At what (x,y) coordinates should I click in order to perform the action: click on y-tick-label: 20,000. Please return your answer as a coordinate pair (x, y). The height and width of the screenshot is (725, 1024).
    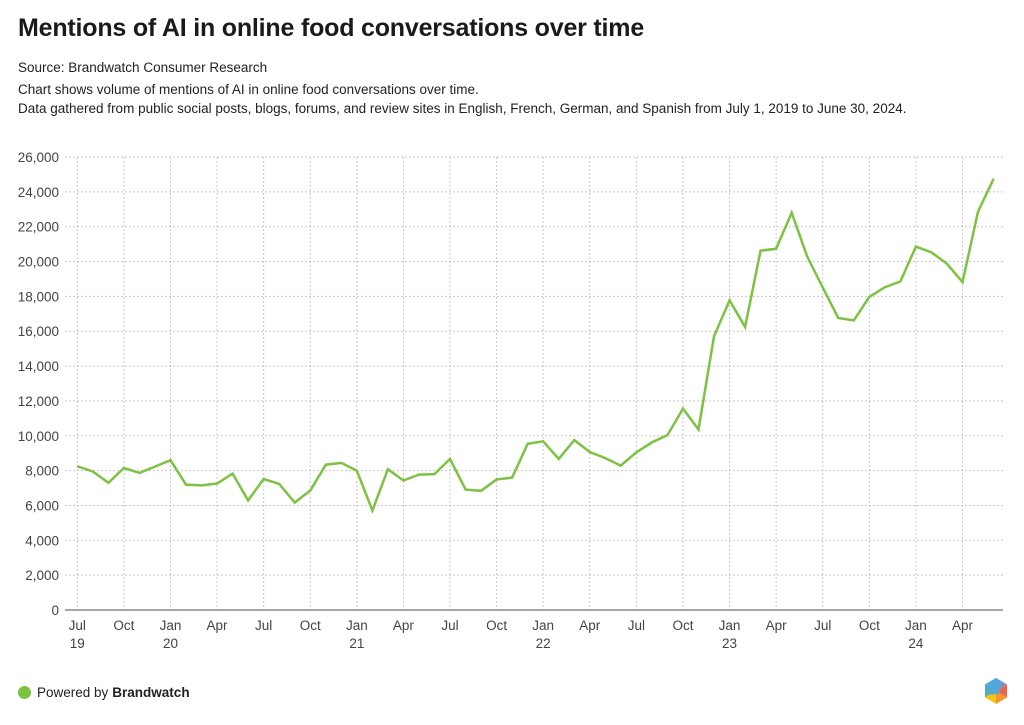
    Looking at the image, I should click on (38, 262).